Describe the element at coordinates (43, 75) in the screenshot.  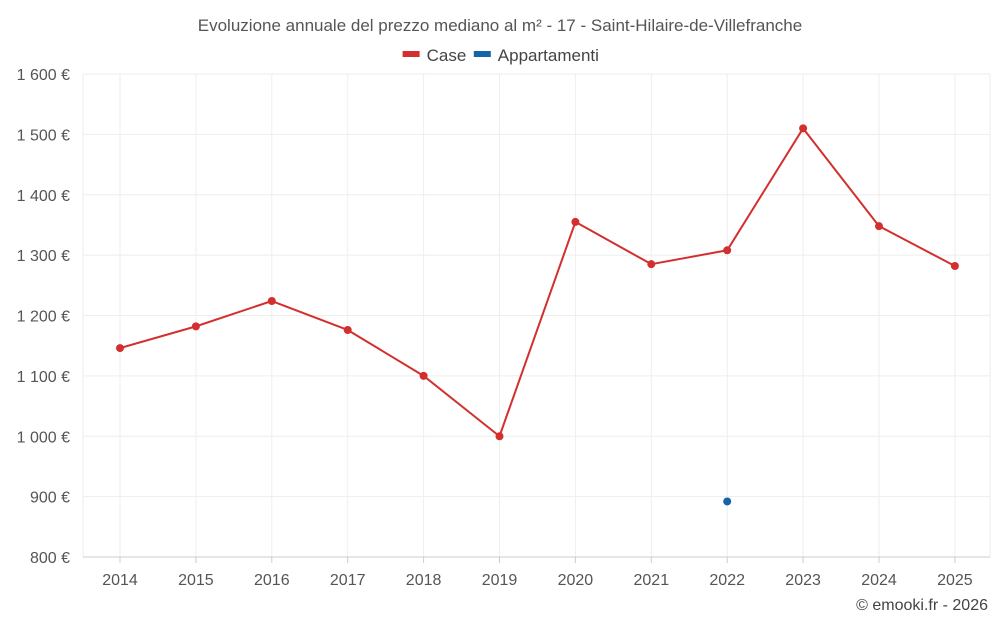
I see `y-tick-label: 1 600 €` at that location.